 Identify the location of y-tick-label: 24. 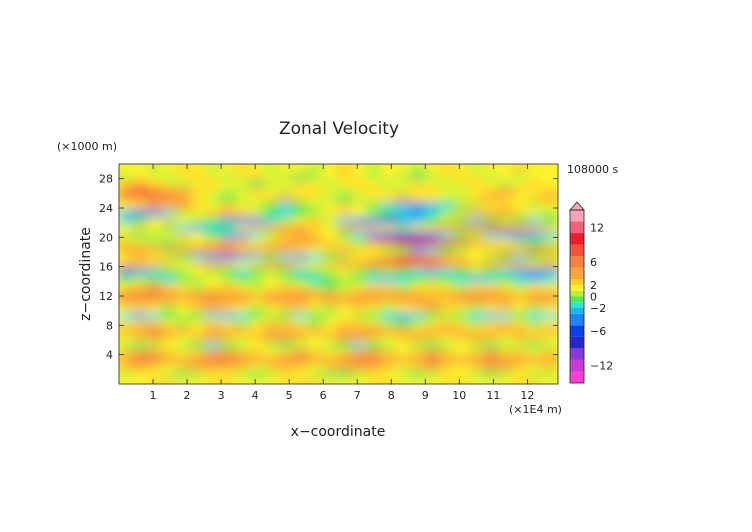
(106, 208).